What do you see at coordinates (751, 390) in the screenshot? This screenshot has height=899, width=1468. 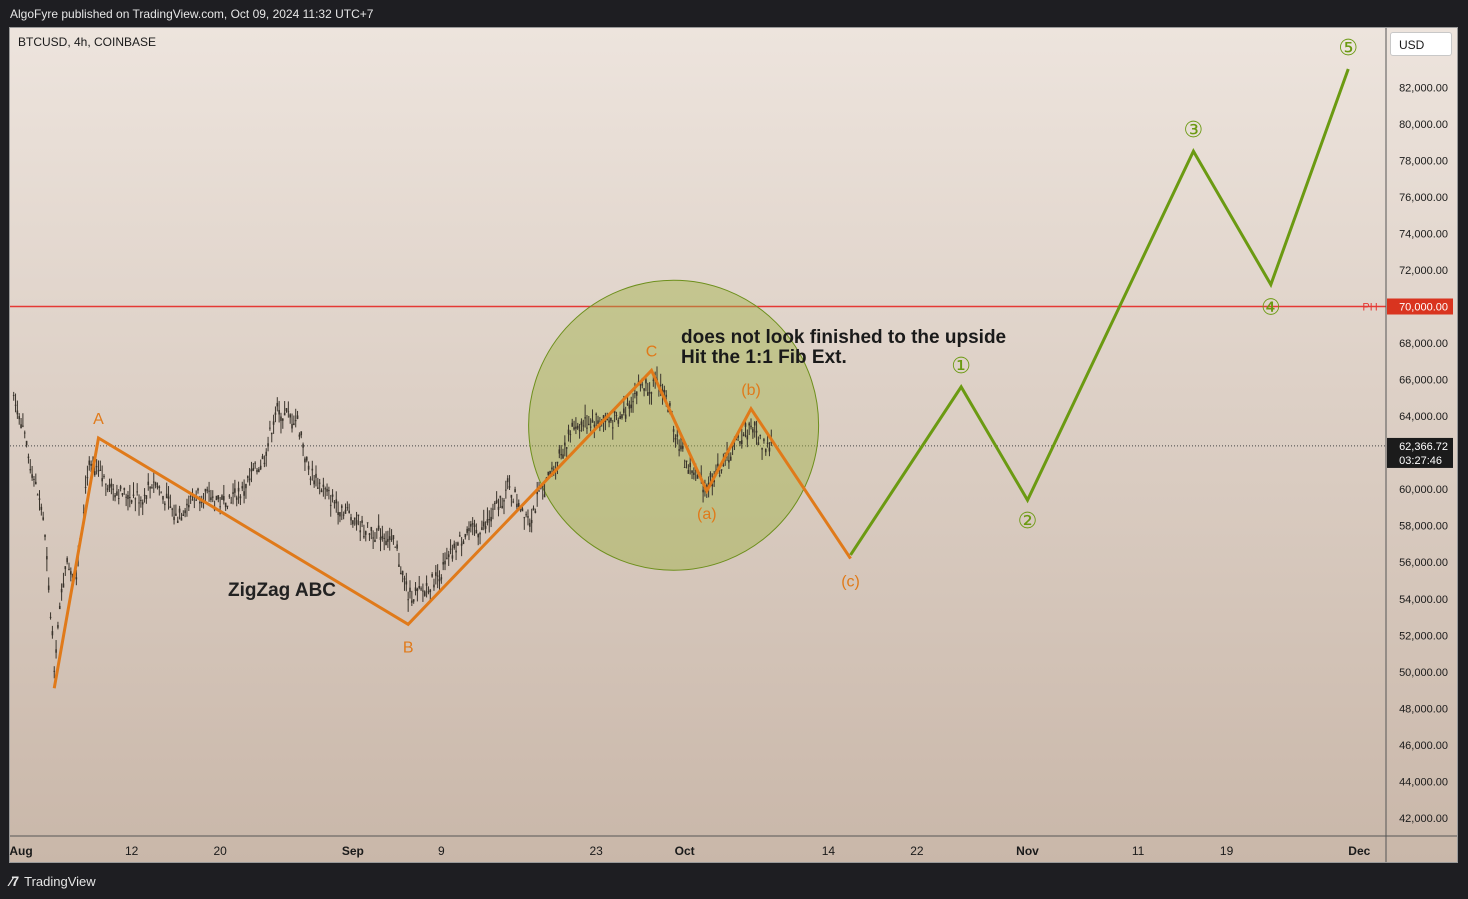 I see `wave-label-b: (b)` at bounding box center [751, 390].